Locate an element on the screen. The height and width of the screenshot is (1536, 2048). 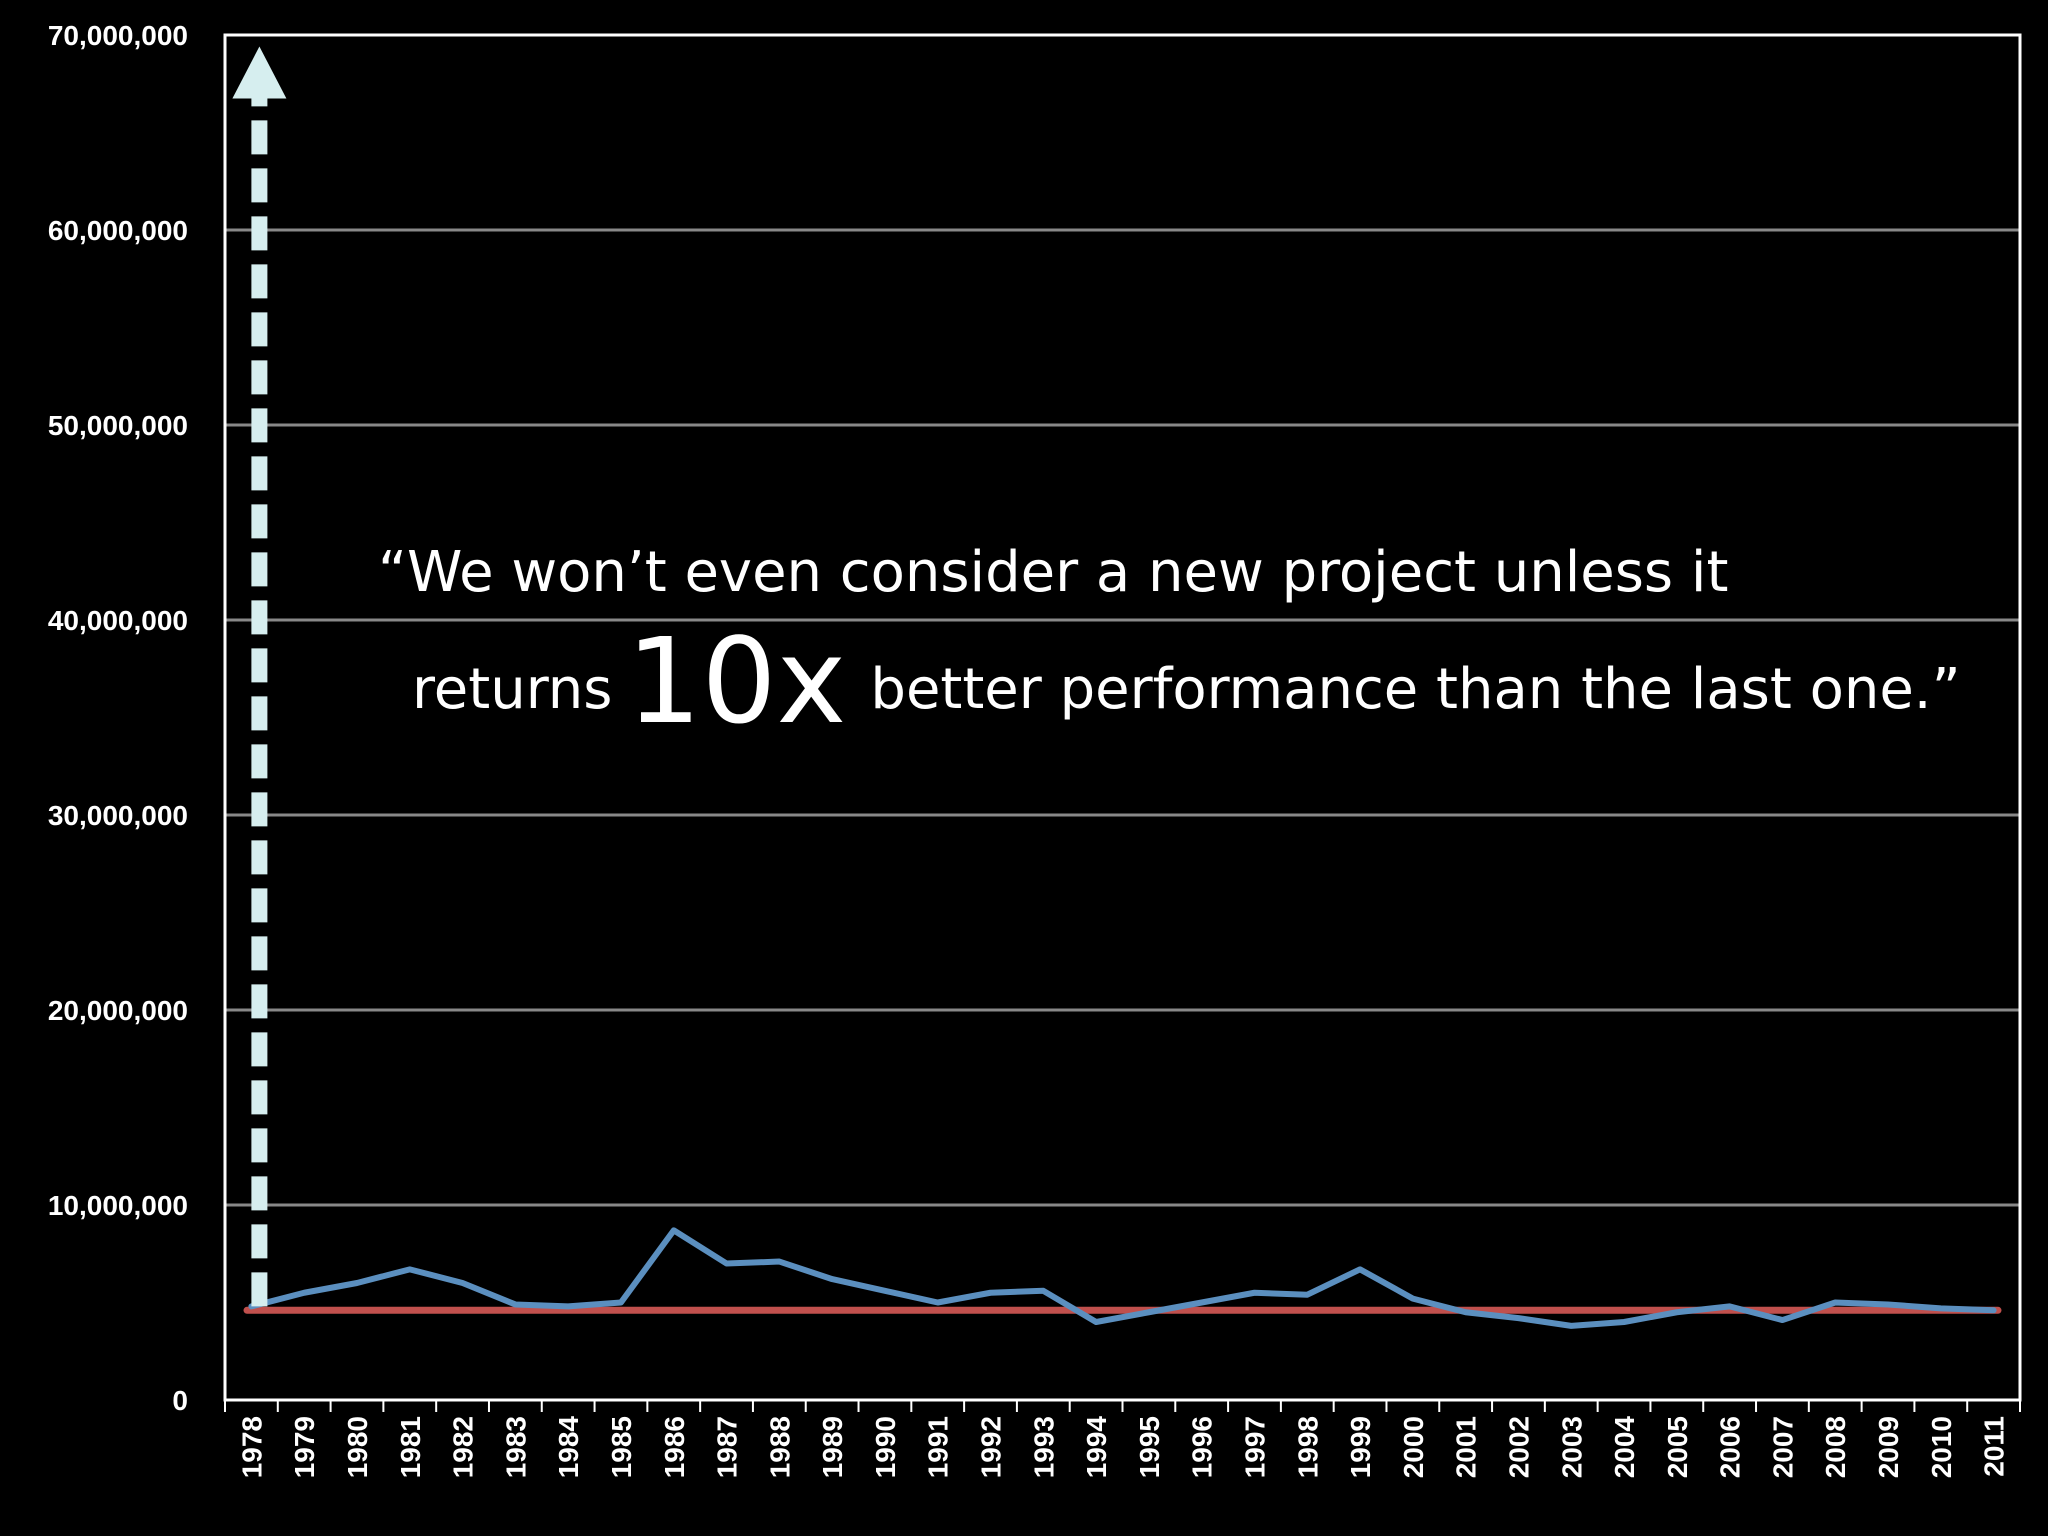
y-tick-label: 70,000,000 is located at coordinates (118, 35).